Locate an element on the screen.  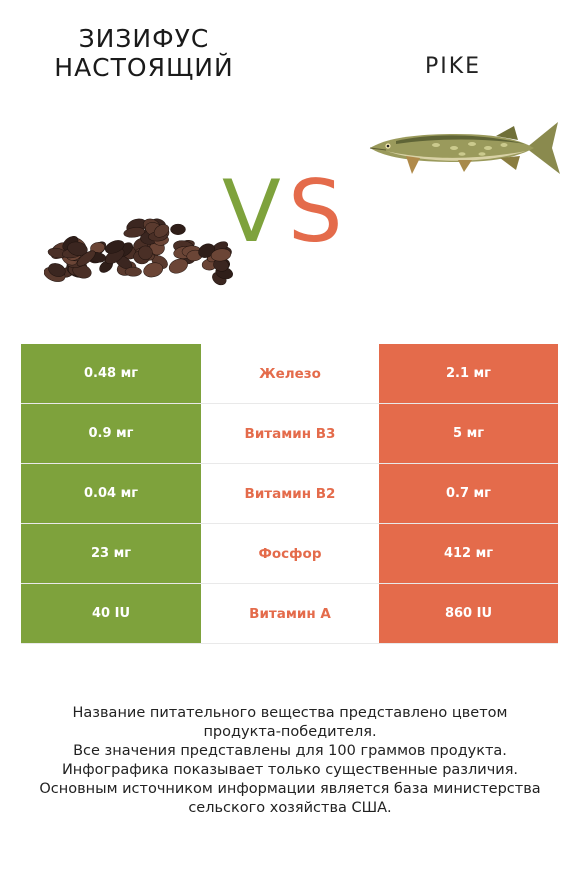
right-value: 0.7 мг is located at coordinates (468, 493).